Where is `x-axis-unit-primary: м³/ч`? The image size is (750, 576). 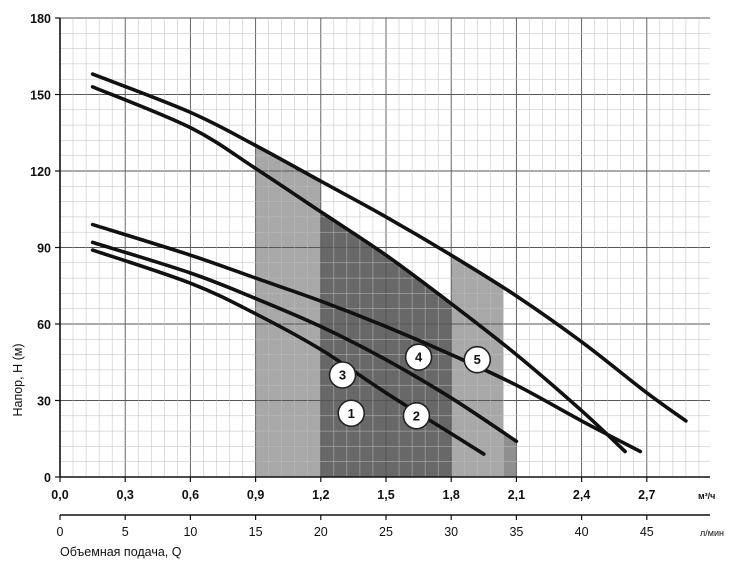
x-axis-unit-primary: м³/ч is located at coordinates (706, 496).